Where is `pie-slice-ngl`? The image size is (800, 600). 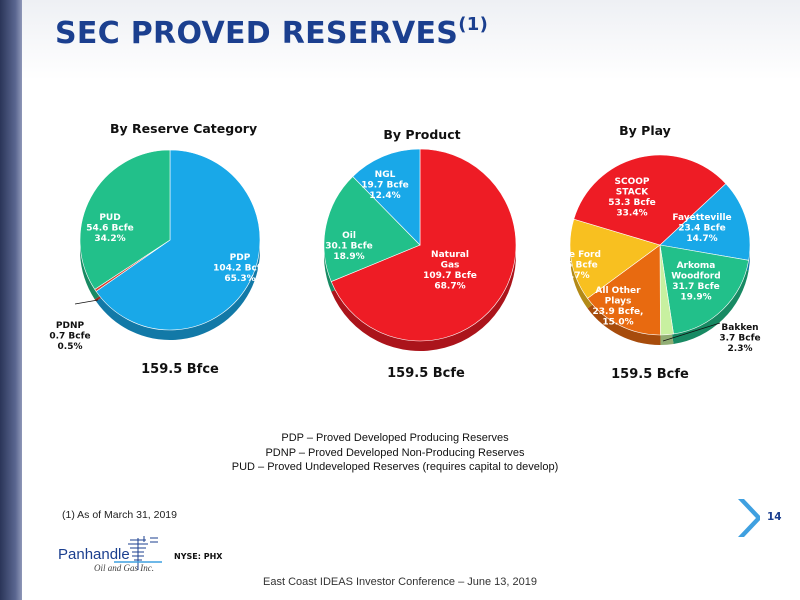
pie-slice-ngl is located at coordinates (386, 197).